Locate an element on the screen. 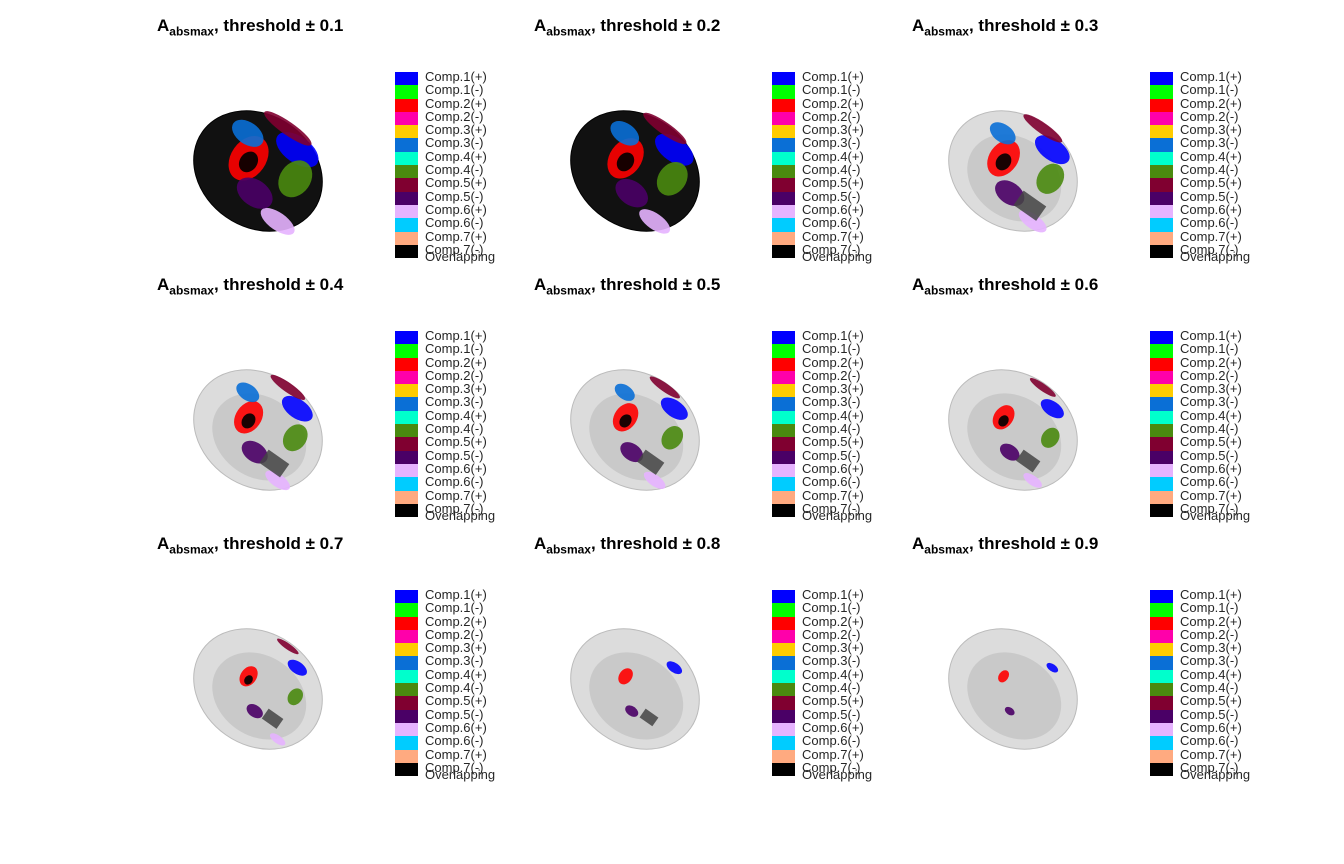 Image resolution: width=1344 pixels, height=864 pixels. legend-label: Comp.6(-) is located at coordinates (831, 482).